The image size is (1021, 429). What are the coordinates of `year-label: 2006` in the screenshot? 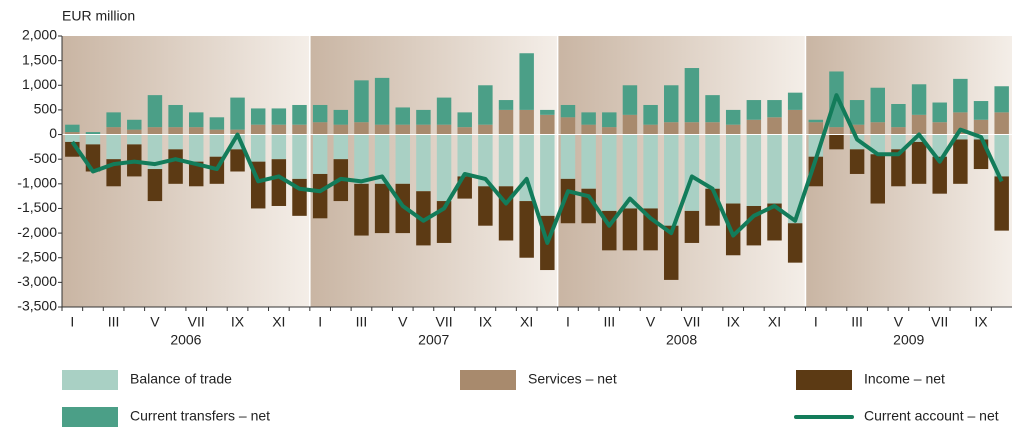 It's located at (185, 340).